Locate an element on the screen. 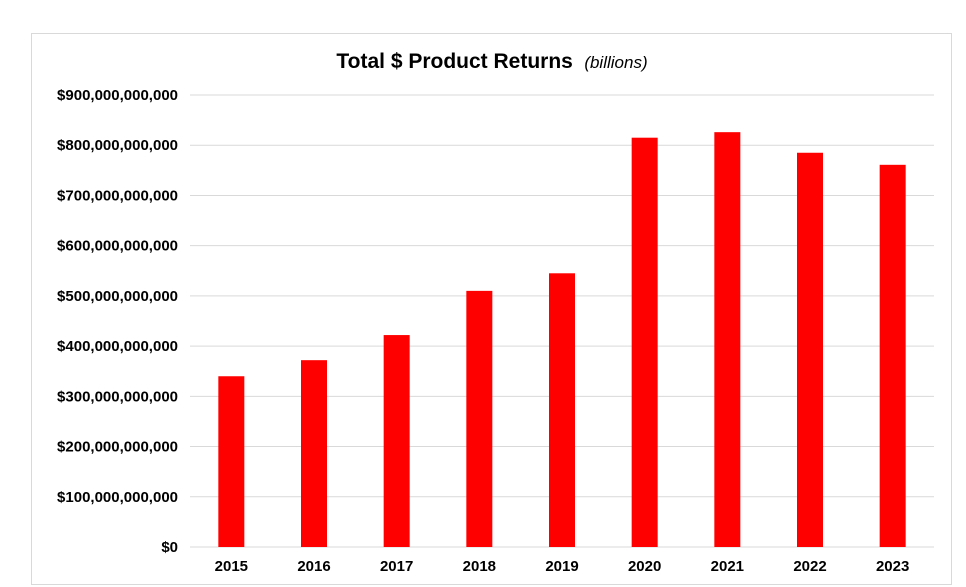 The width and height of the screenshot is (966, 587). bar-2016 is located at coordinates (314, 453).